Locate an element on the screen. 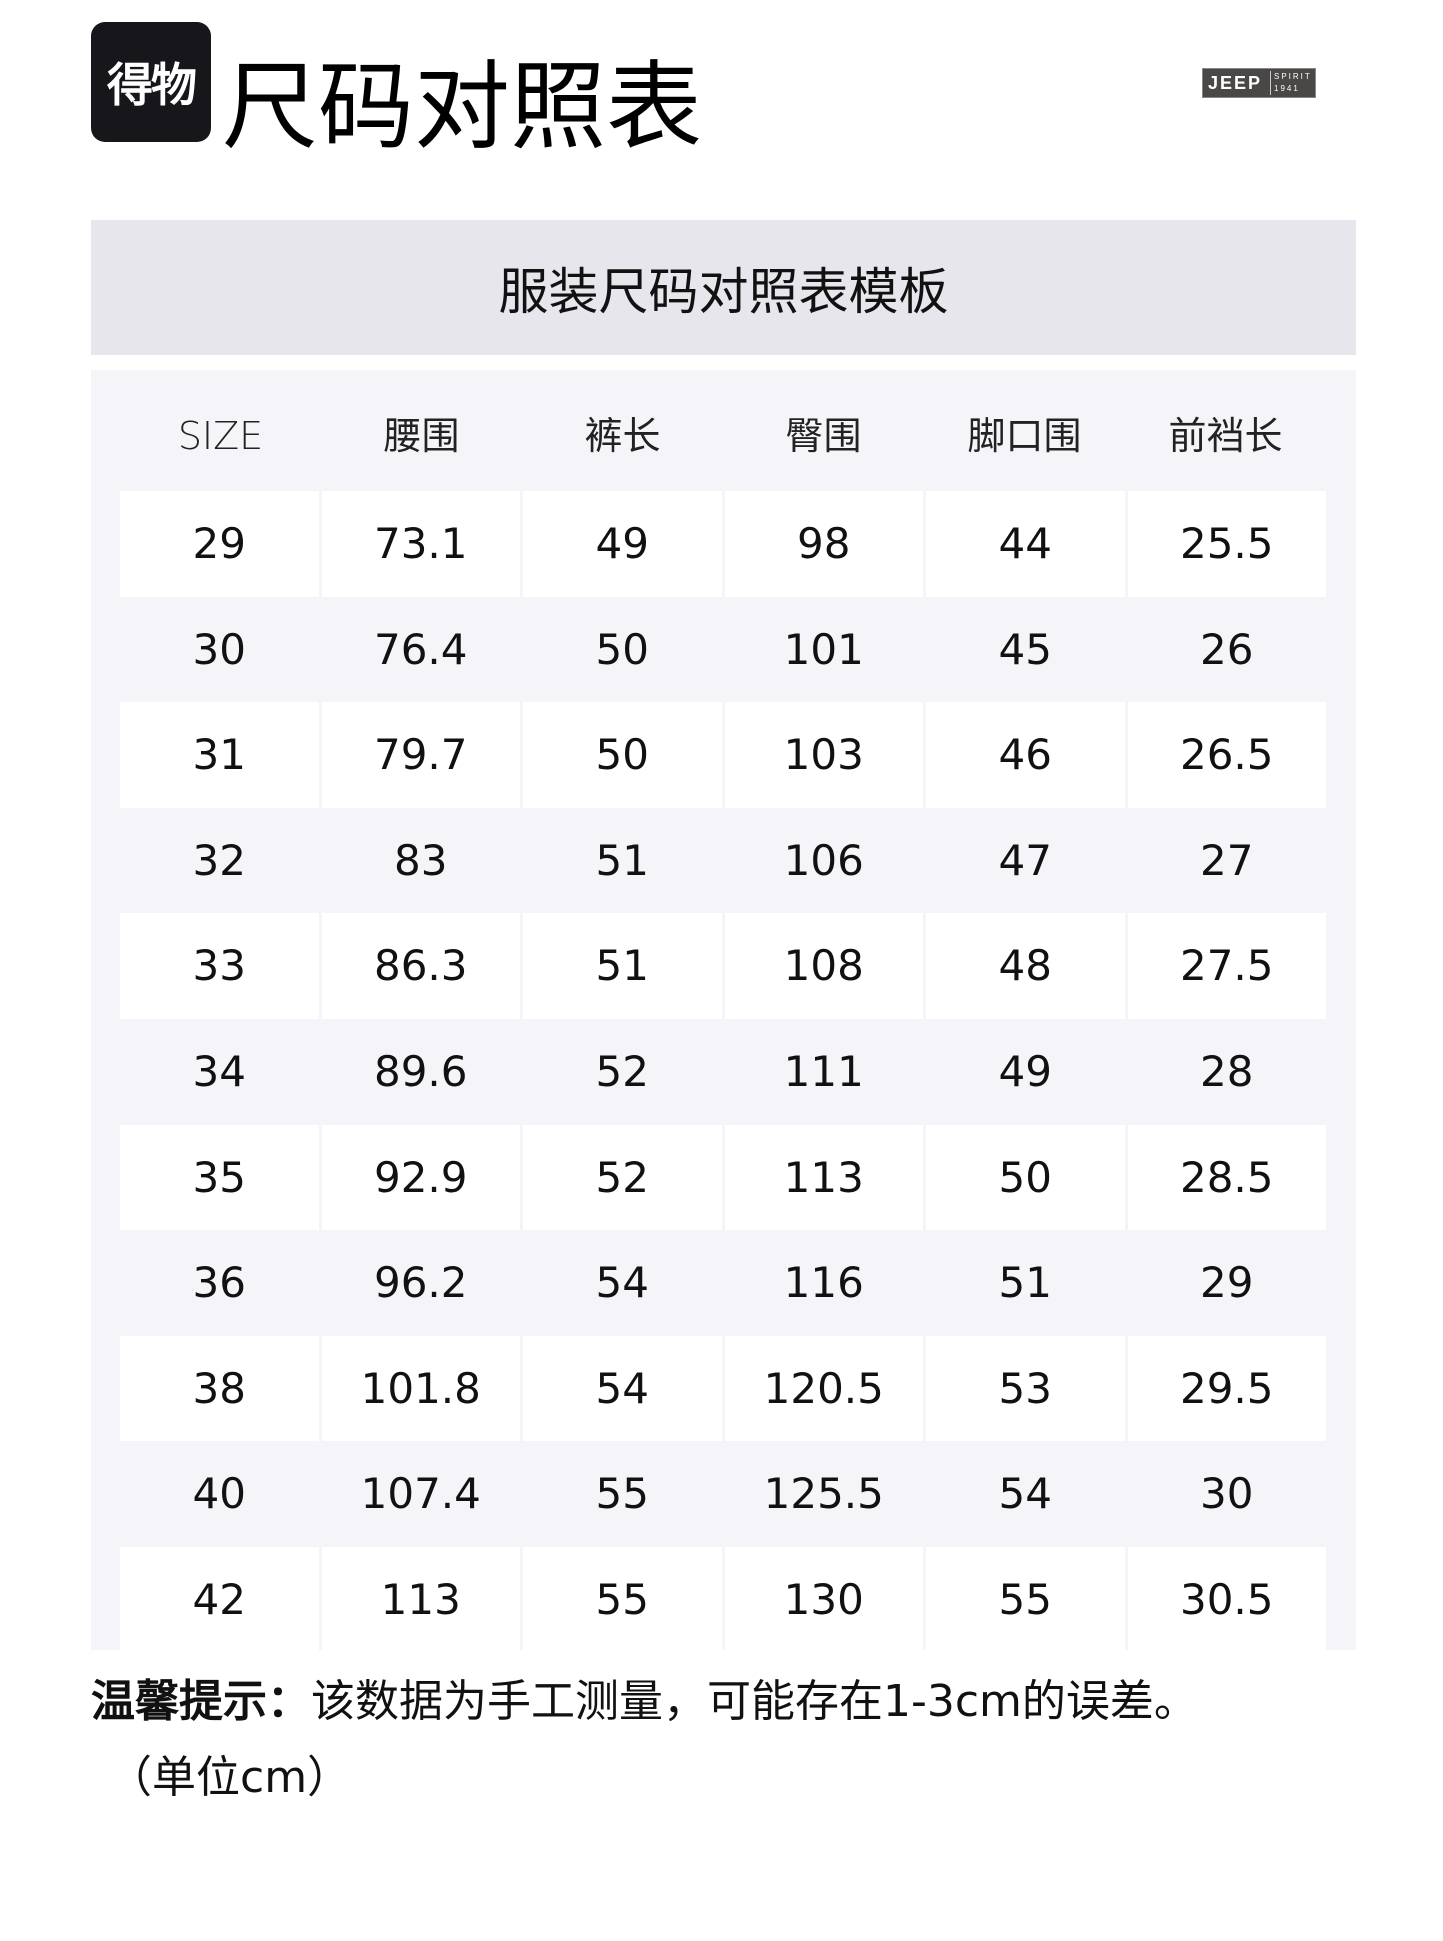  table-cell: 25.5 is located at coordinates (1226, 544).